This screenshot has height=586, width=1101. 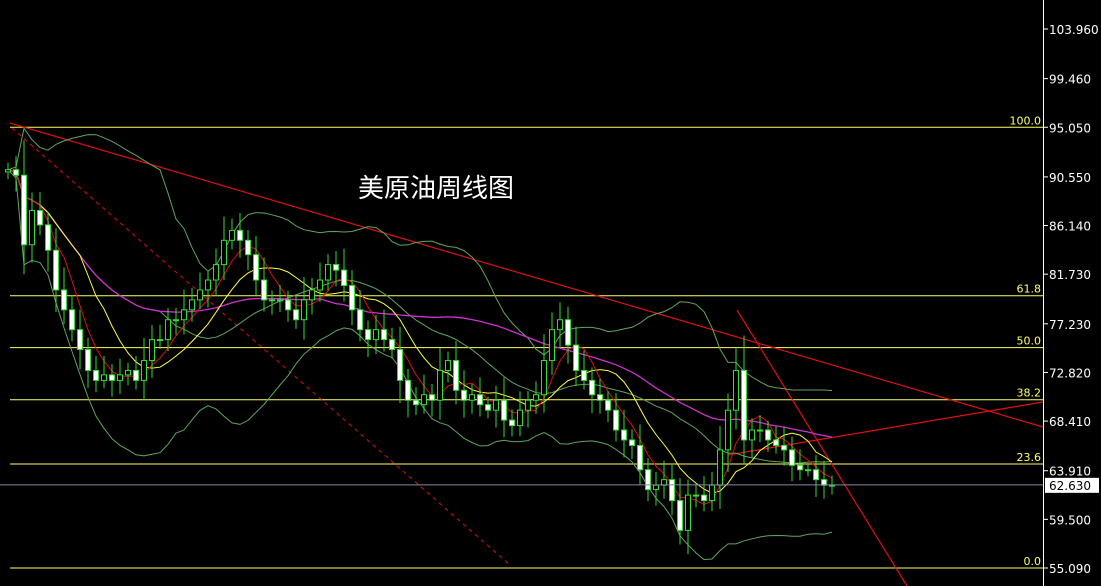 I want to click on rising-trend-line, so click(x=885, y=428).